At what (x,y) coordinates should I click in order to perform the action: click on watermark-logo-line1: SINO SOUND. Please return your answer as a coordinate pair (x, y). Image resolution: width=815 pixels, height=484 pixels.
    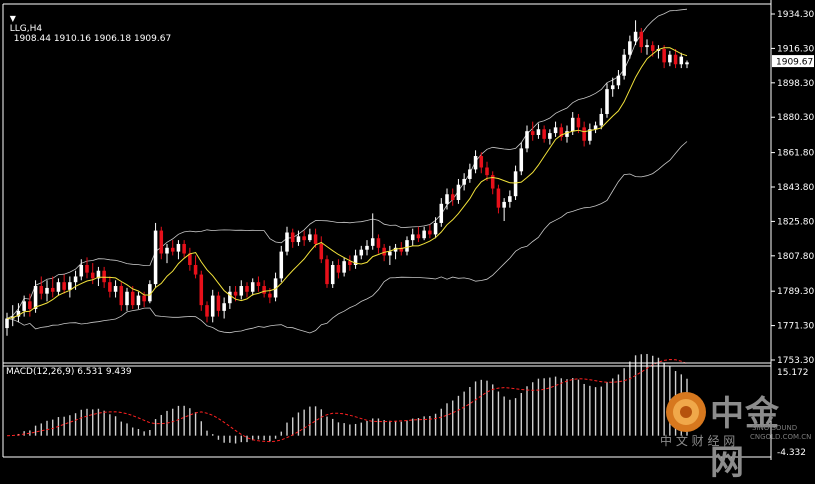
    Looking at the image, I should click on (775, 428).